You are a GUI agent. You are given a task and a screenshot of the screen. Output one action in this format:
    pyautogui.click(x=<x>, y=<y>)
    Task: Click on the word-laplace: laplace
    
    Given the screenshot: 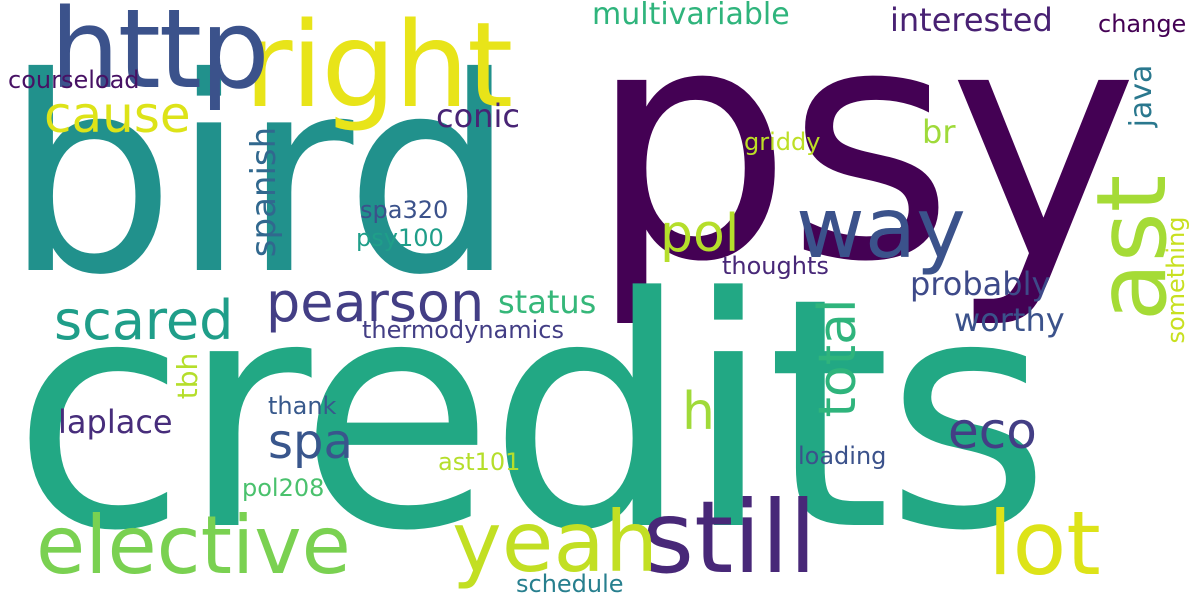 What is the action you would take?
    pyautogui.click(x=115, y=422)
    